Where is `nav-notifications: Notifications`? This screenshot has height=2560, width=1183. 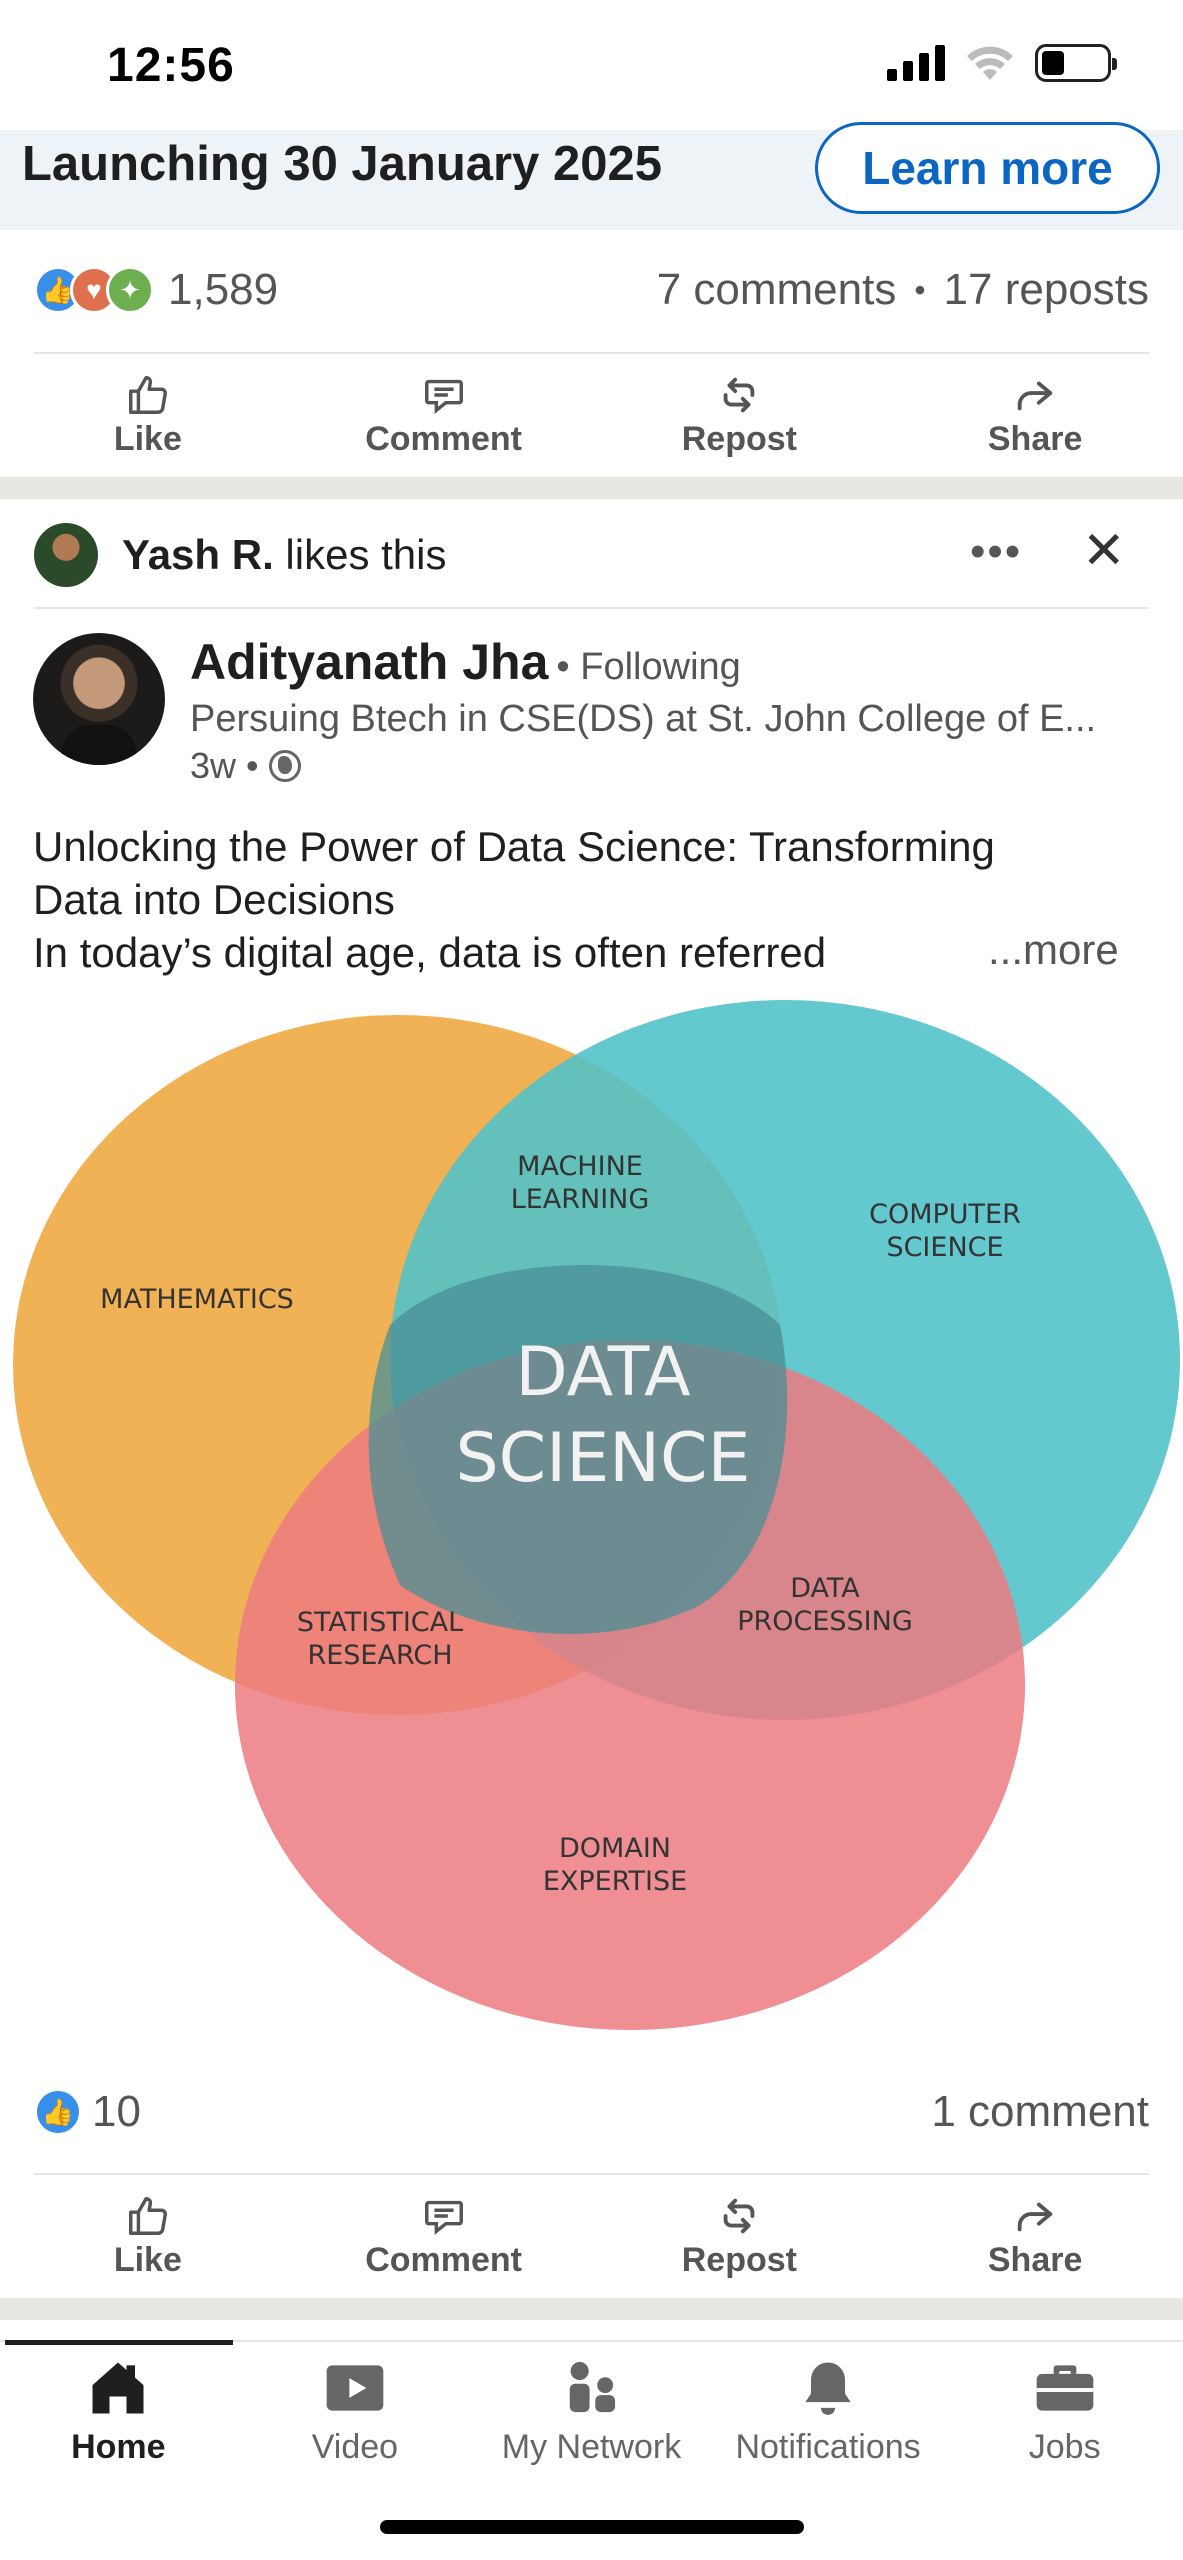
nav-notifications: Notifications is located at coordinates (828, 2410).